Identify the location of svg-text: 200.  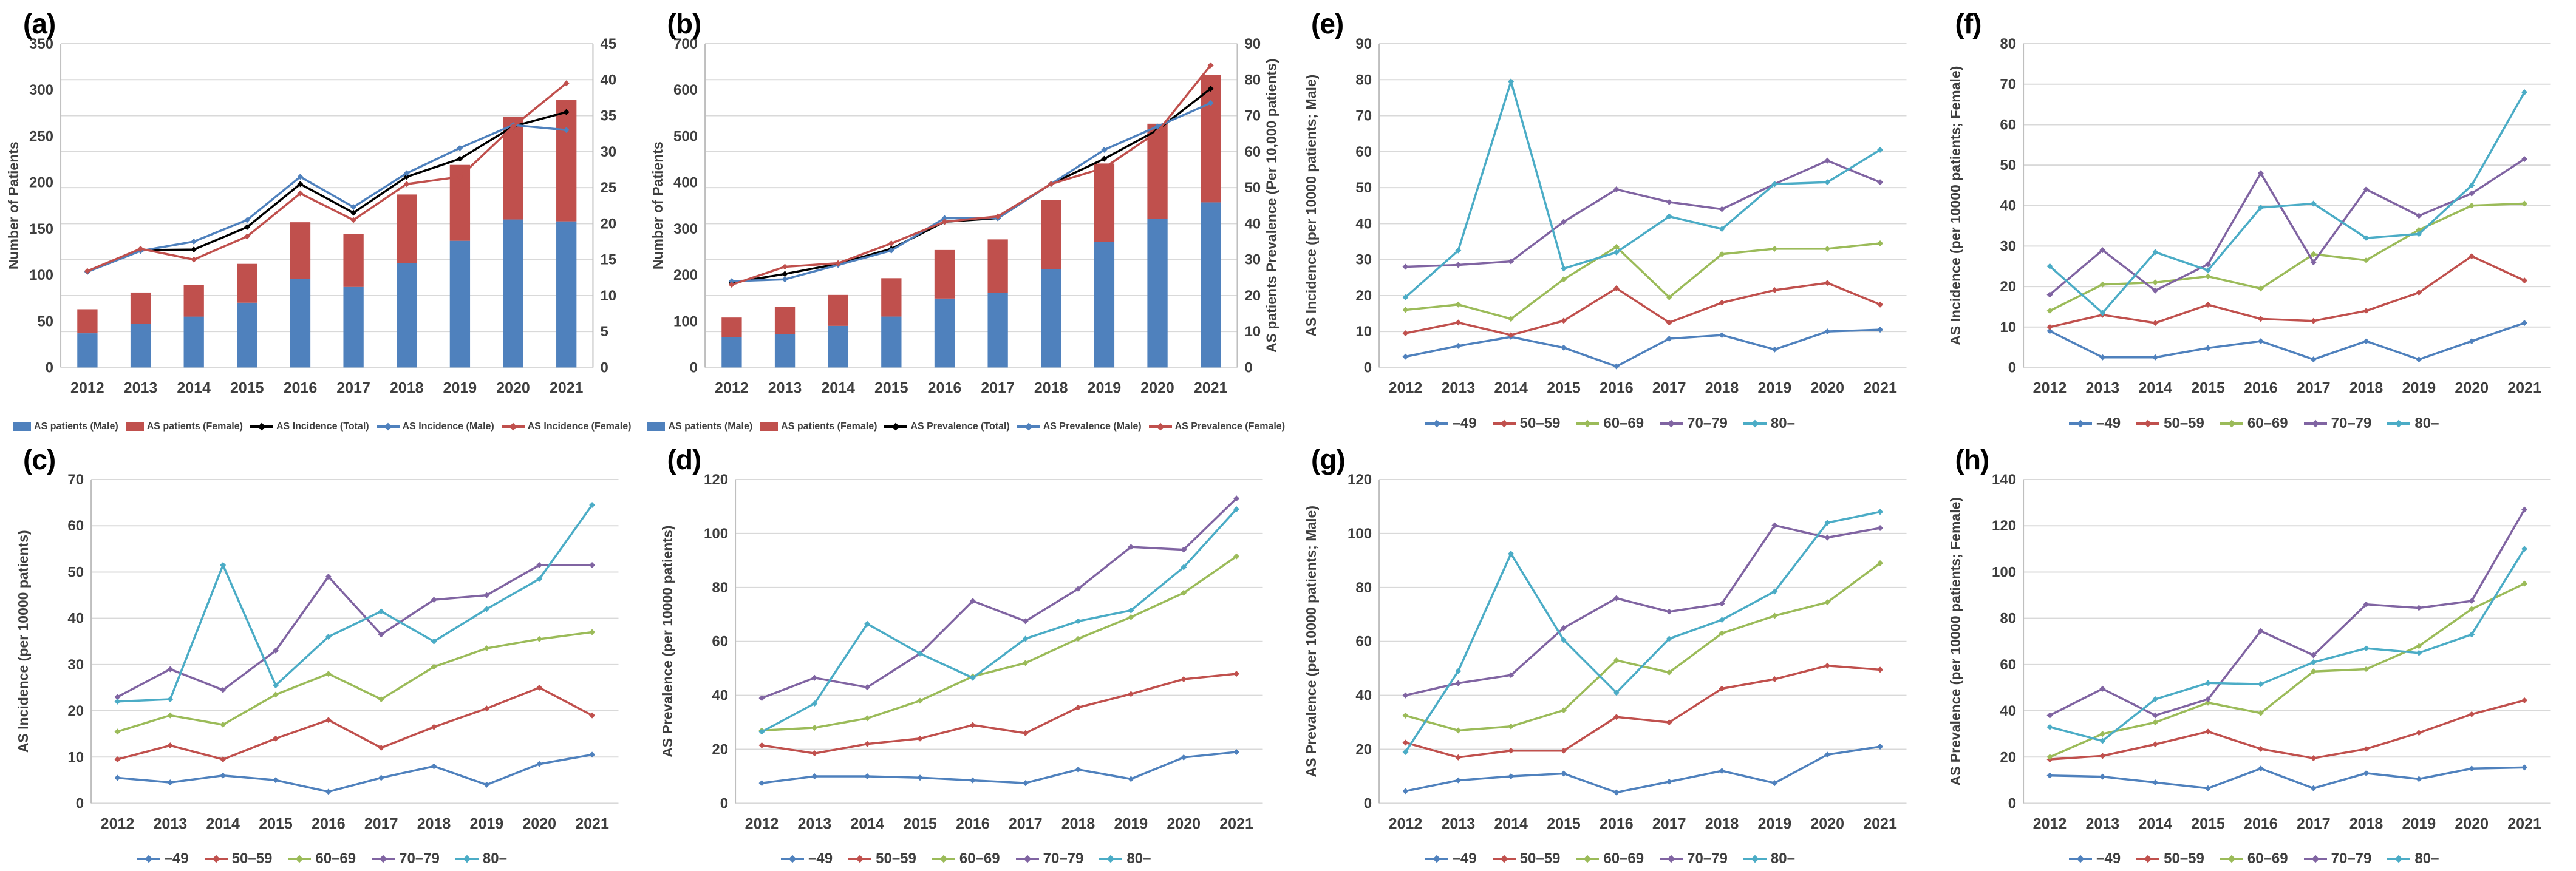
(685, 275).